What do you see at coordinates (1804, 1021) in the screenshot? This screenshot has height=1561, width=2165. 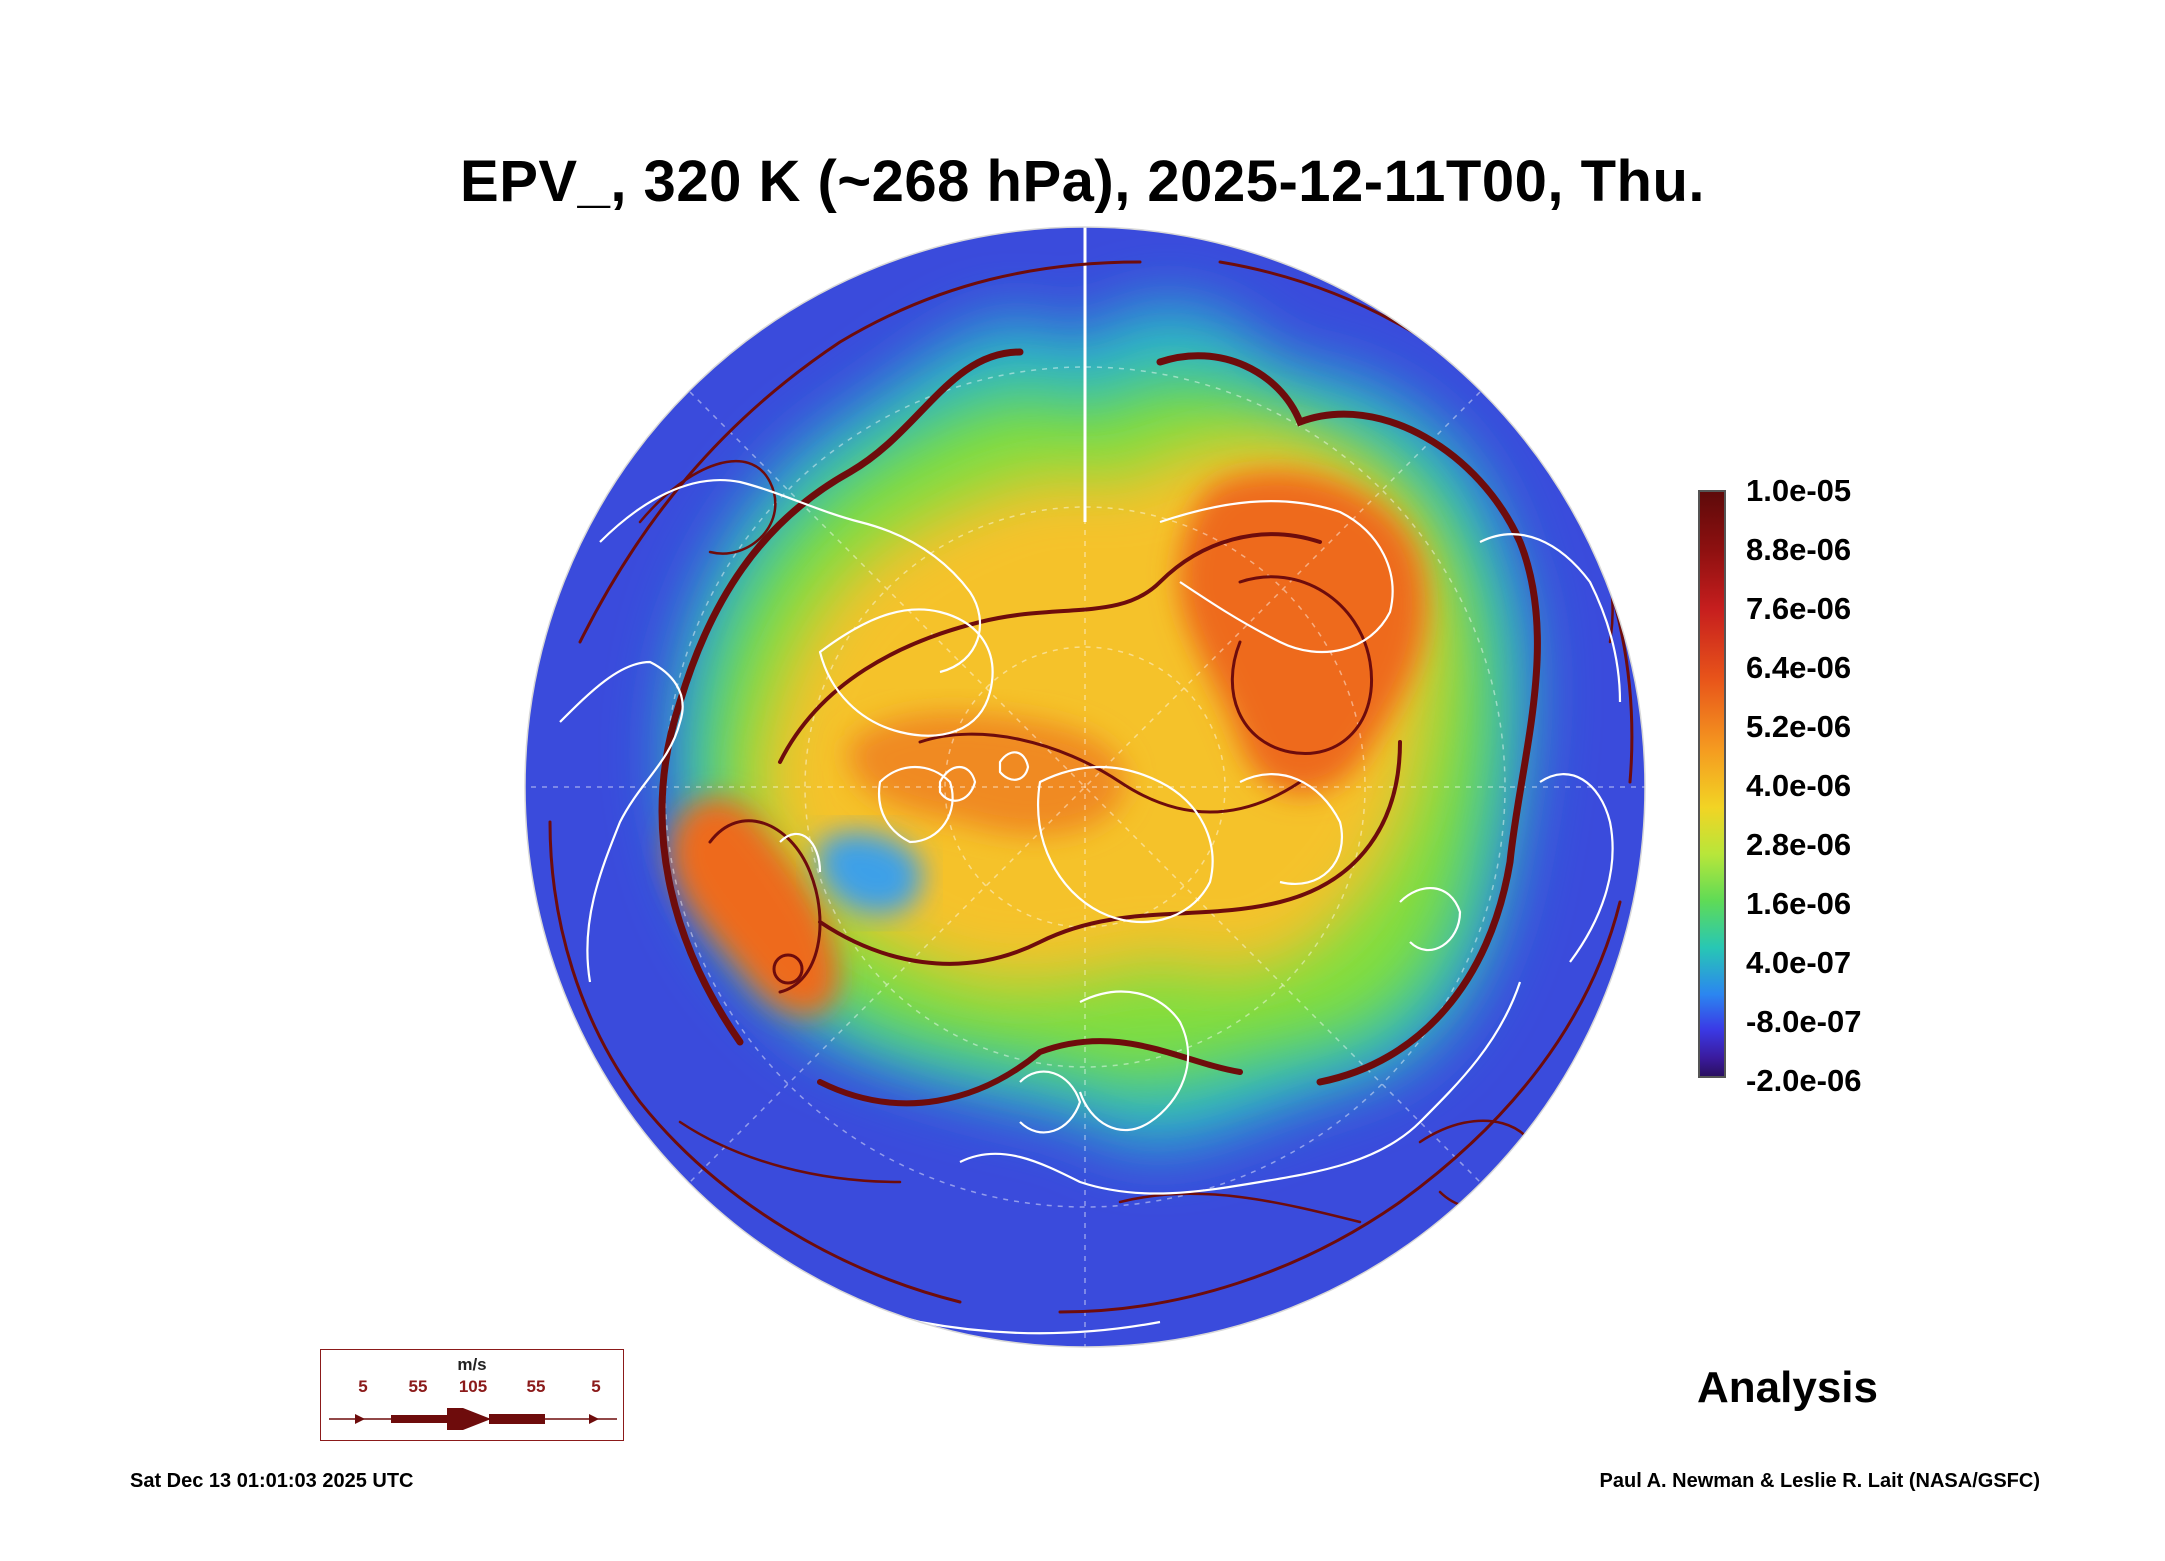 I see `colorbar-label: -8.0e-07` at bounding box center [1804, 1021].